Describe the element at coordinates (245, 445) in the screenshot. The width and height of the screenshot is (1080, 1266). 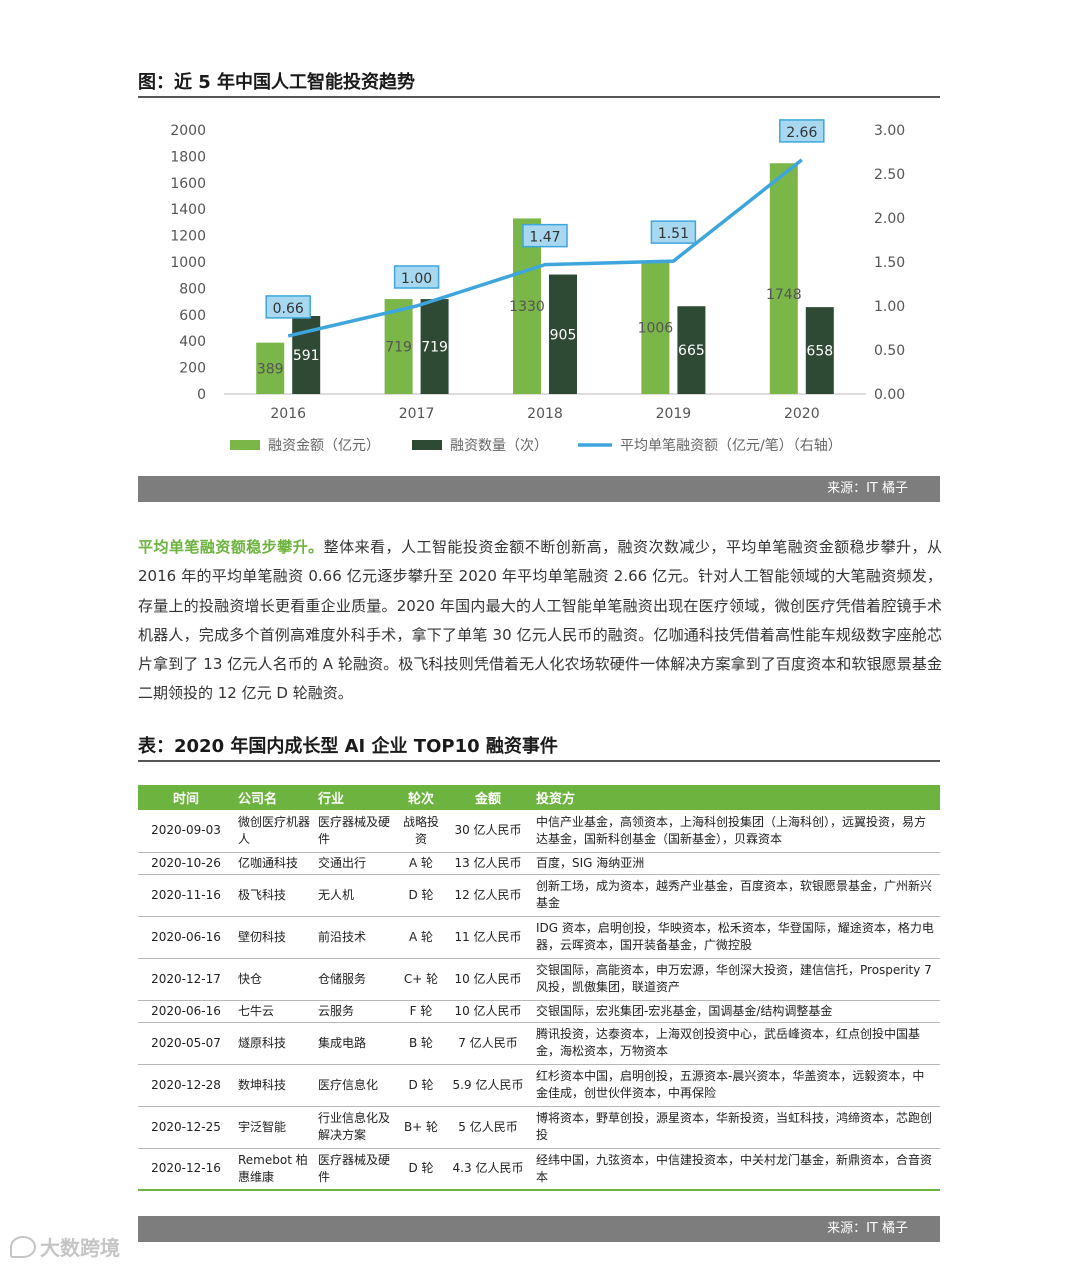
I see `legend-amount-swatch` at that location.